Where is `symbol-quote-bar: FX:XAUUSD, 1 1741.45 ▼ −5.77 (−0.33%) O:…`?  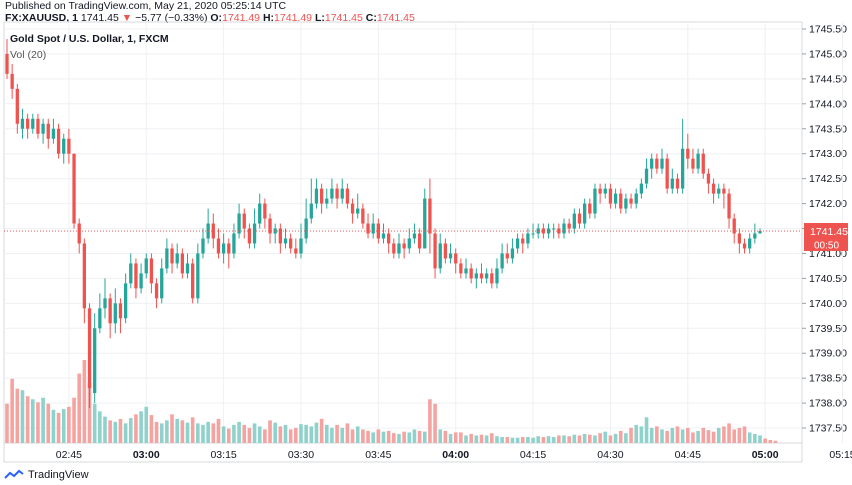 symbol-quote-bar: FX:XAUUSD, 1 1741.45 ▼ −5.77 (−0.33%) O:… is located at coordinates (210, 18).